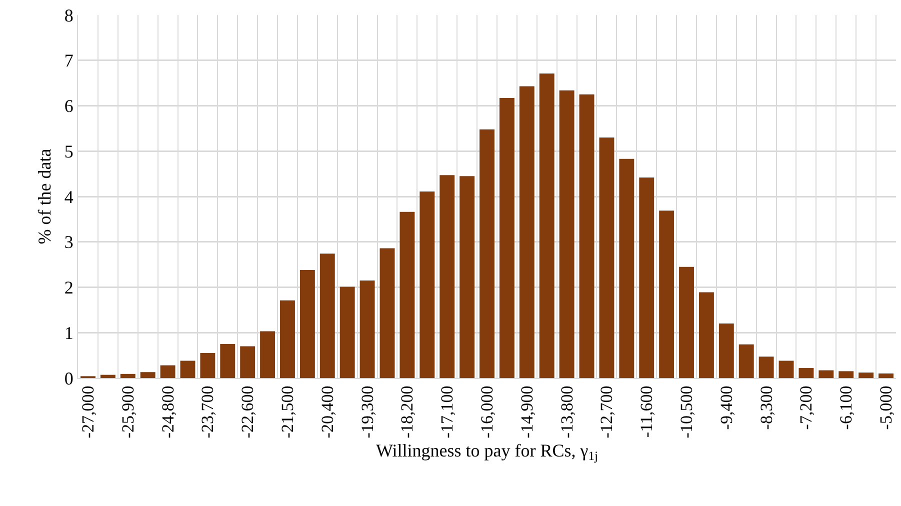  Describe the element at coordinates (69, 288) in the screenshot. I see `y-tick-label: 2` at that location.